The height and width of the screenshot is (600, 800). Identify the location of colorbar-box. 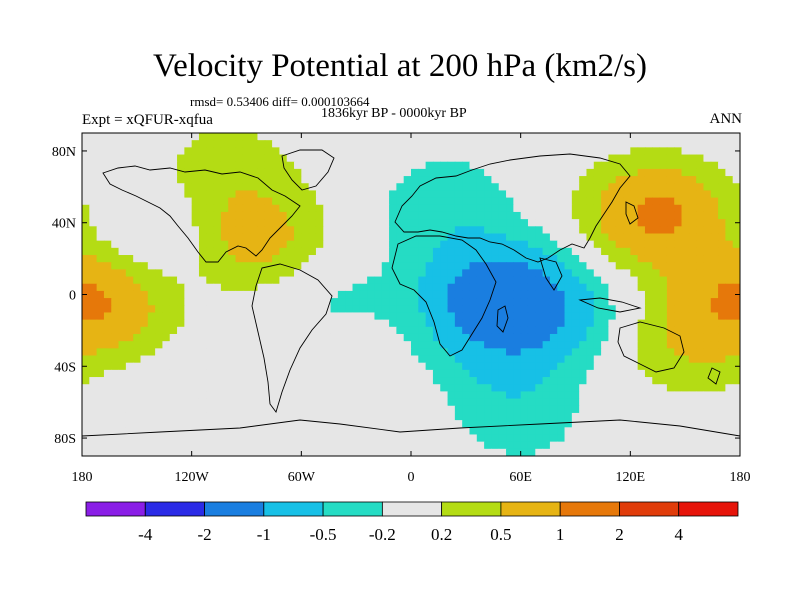
(174, 509).